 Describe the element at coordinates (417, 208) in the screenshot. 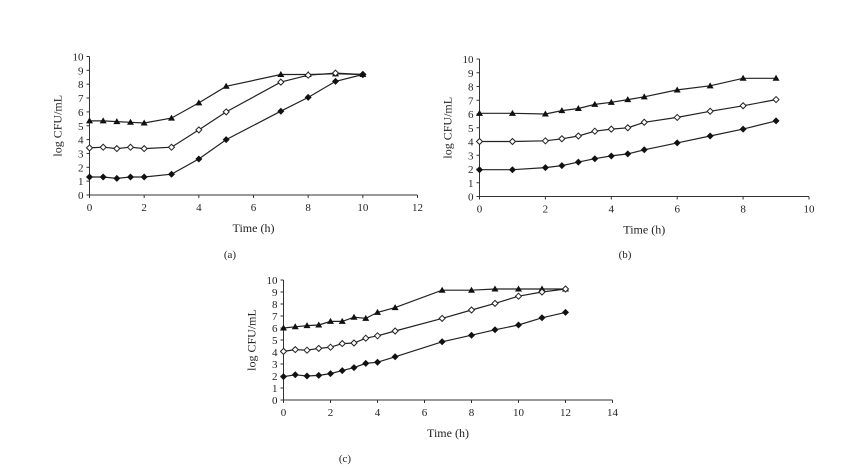

I see `x-tick-label: 12` at that location.